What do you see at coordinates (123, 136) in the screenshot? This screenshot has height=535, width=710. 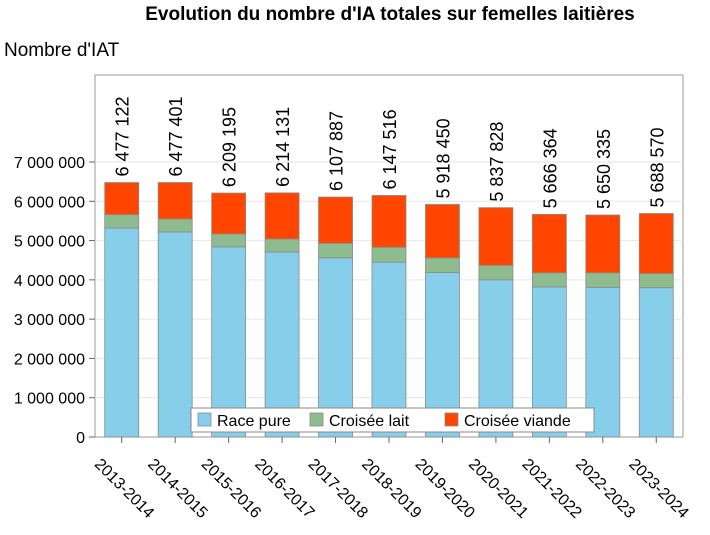 I see `total-label: 6 477 122` at bounding box center [123, 136].